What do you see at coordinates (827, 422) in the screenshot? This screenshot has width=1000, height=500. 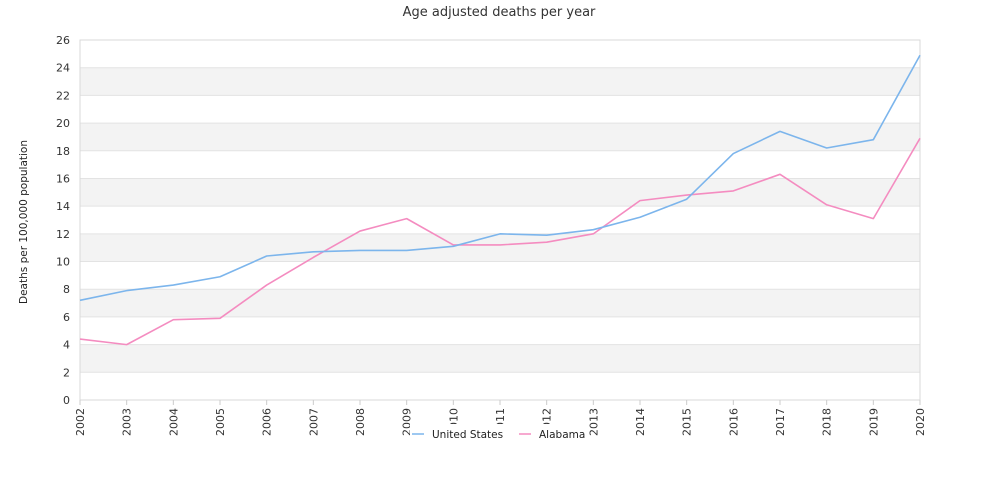 I see `x-tick-label: 2018` at bounding box center [827, 422].